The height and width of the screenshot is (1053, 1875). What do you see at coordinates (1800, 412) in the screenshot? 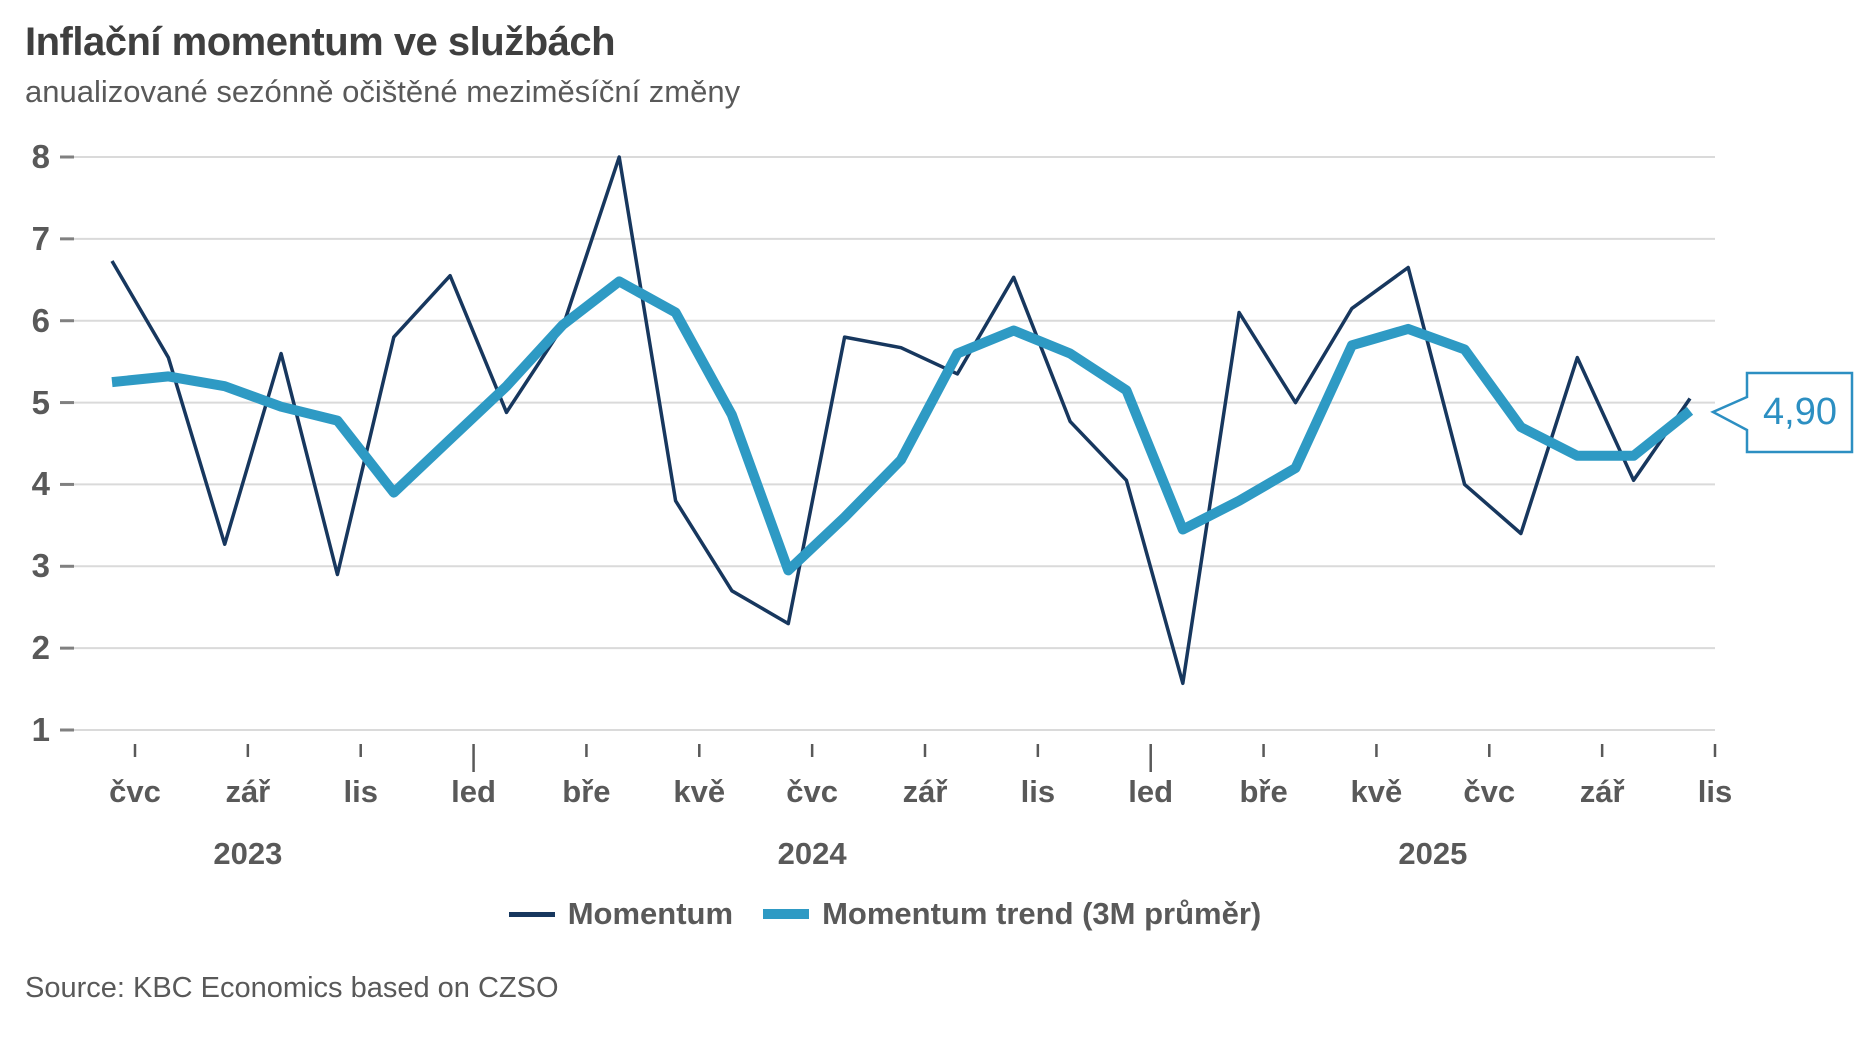
I see `last-value-callout-label: 4,90` at bounding box center [1800, 412].